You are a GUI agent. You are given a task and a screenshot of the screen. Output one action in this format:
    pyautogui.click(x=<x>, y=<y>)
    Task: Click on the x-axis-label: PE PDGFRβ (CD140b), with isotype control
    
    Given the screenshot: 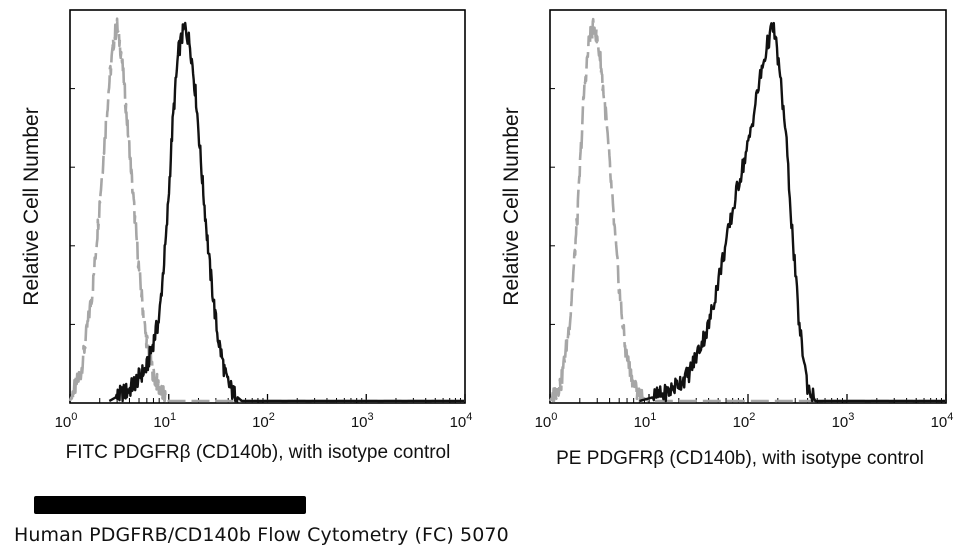 What is the action you would take?
    pyautogui.click(x=740, y=458)
    